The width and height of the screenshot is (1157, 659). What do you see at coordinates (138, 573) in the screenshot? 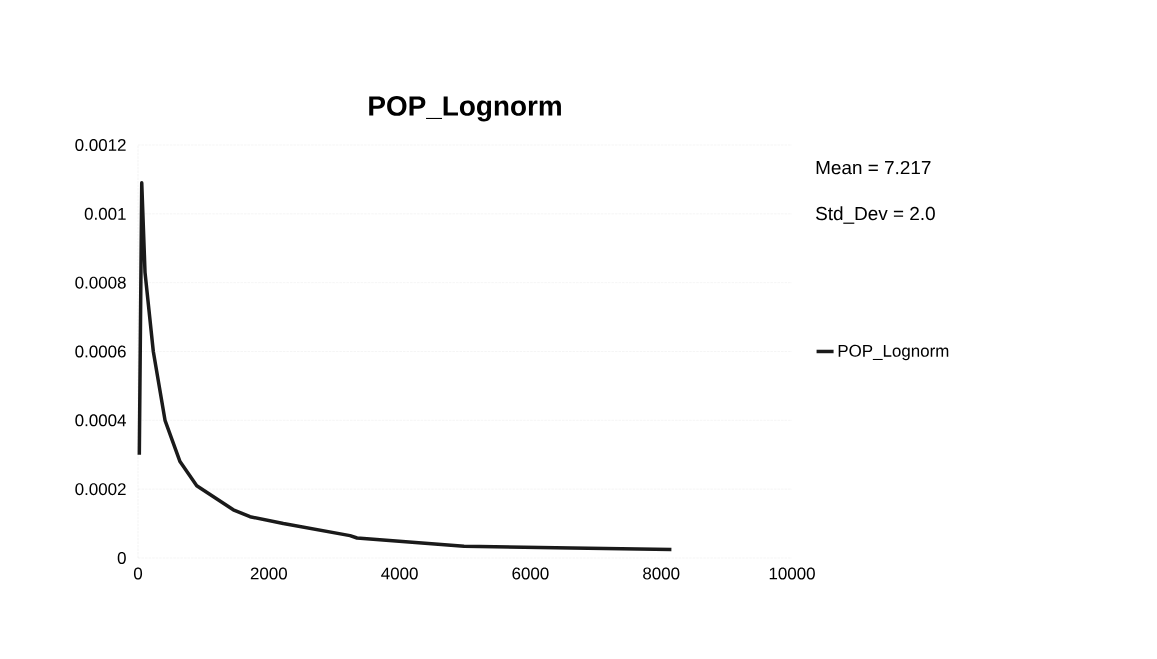
I see `x-tick-label: 0` at bounding box center [138, 573].